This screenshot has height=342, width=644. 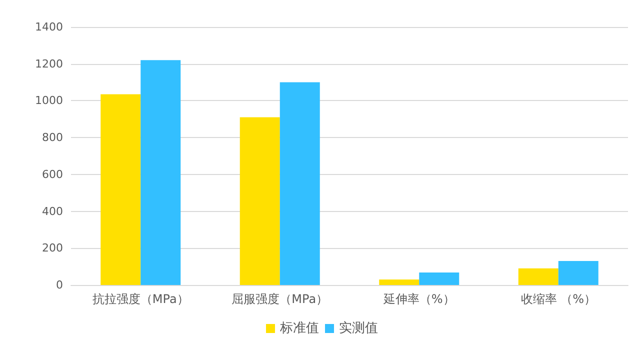 I want to click on x-tick-label: 抗拉强度（MPa）, so click(x=140, y=299).